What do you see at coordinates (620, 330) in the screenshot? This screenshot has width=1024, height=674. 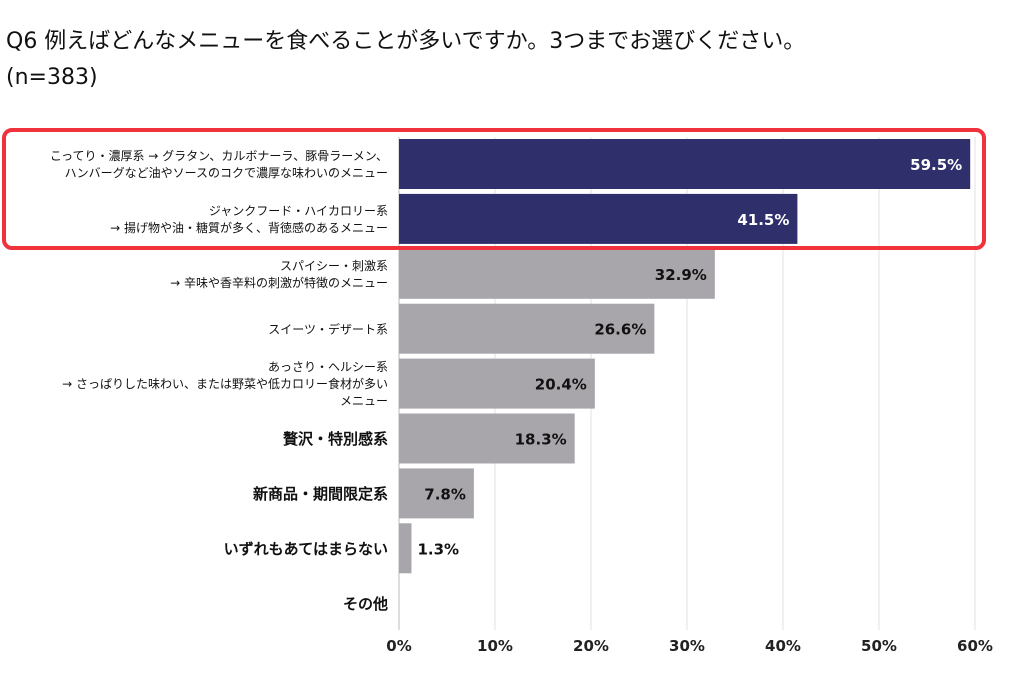 I see `data-label: 26.6%` at bounding box center [620, 330].